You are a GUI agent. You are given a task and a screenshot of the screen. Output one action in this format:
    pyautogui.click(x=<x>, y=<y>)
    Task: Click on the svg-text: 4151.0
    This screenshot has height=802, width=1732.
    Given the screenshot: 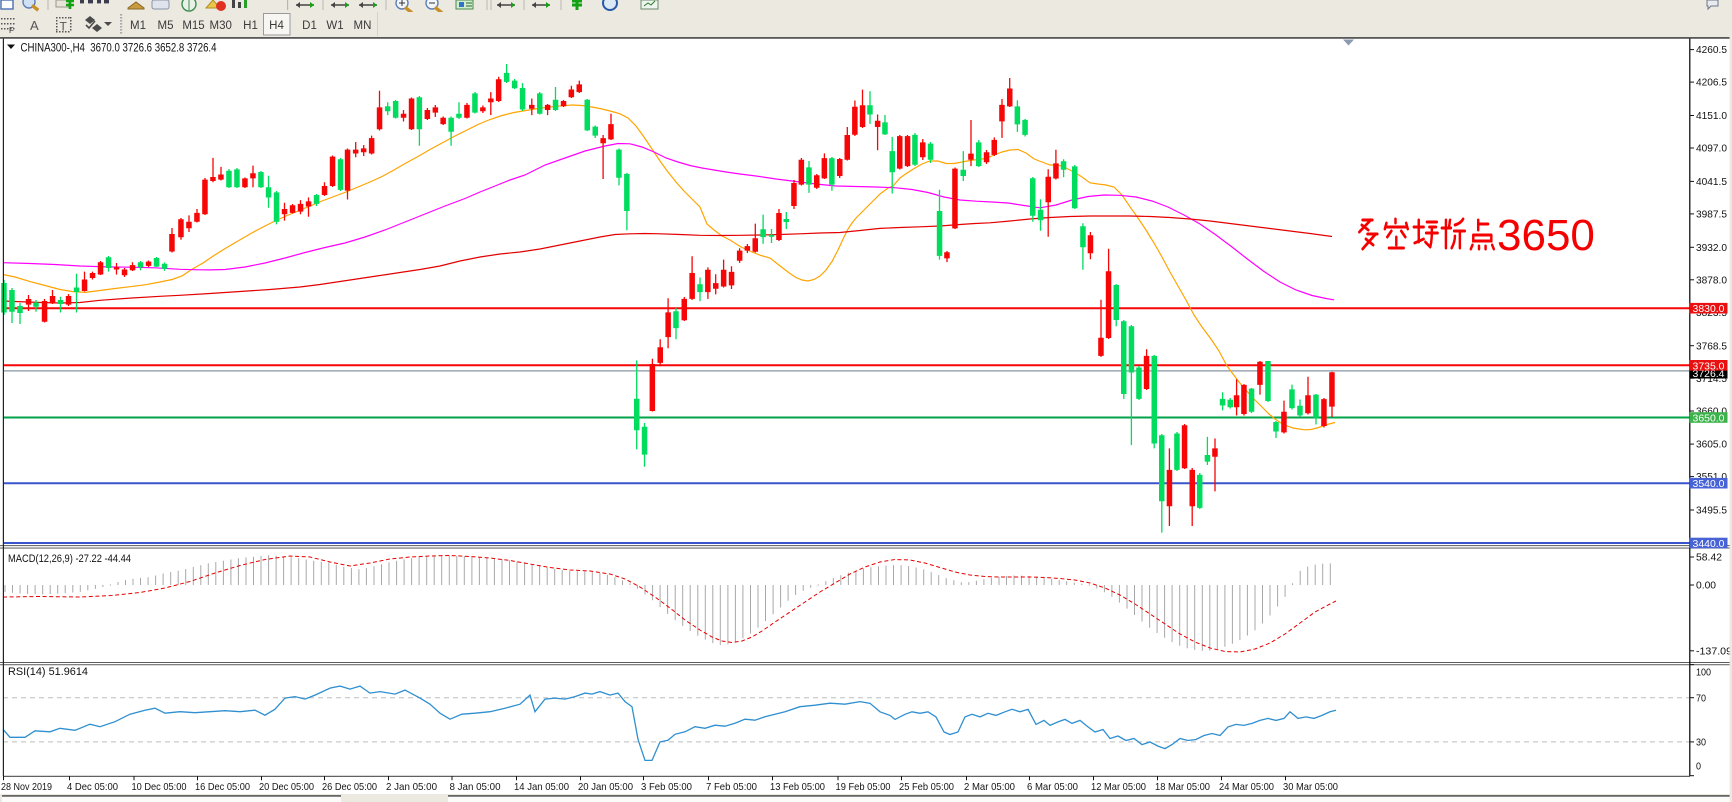 What is the action you would take?
    pyautogui.click(x=1711, y=116)
    